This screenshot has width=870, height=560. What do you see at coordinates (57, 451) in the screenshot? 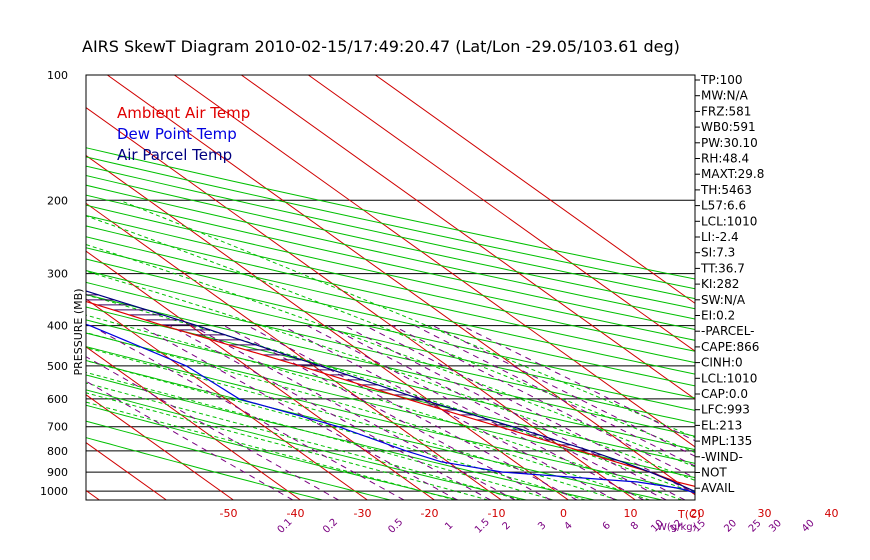
I see `pressure-tick: 800` at bounding box center [57, 451].